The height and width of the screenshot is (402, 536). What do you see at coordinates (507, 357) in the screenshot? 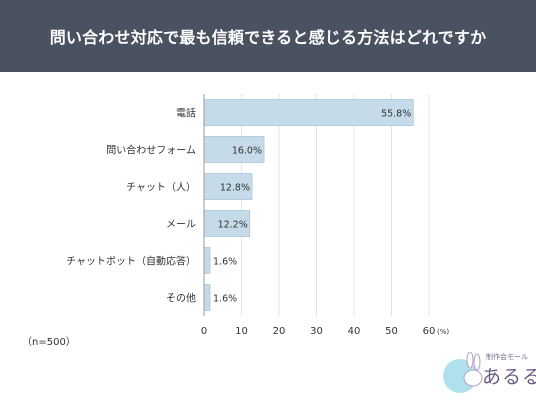
I see `logo-subtitle: 制作会モール` at bounding box center [507, 357].